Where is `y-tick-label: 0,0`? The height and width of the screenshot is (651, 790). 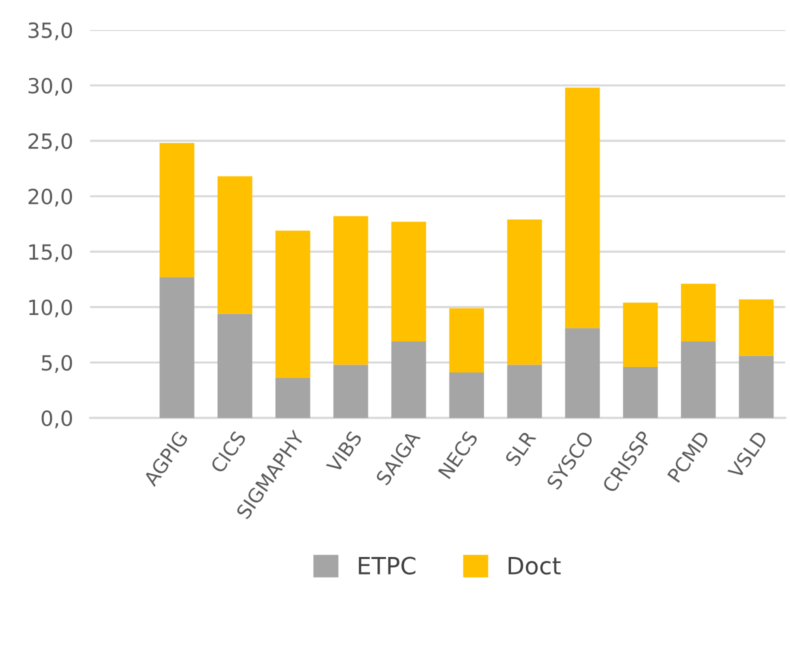 y-tick-label: 0,0 is located at coordinates (57, 419).